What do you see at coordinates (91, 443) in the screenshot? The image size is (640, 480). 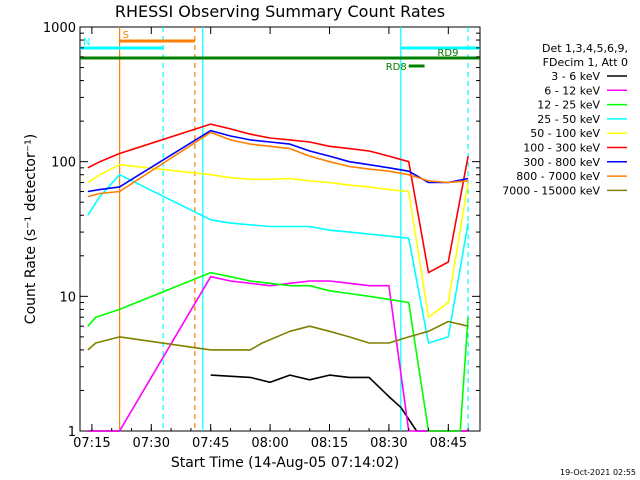 I see `x-tick-label-0: 07:15` at bounding box center [91, 443].